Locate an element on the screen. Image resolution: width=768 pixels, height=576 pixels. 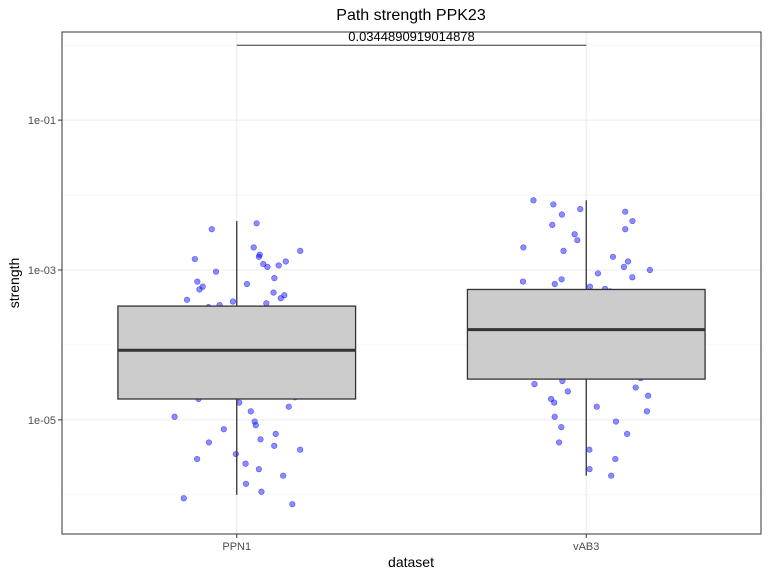
x-tick-label: PPN1 is located at coordinates (236, 547).